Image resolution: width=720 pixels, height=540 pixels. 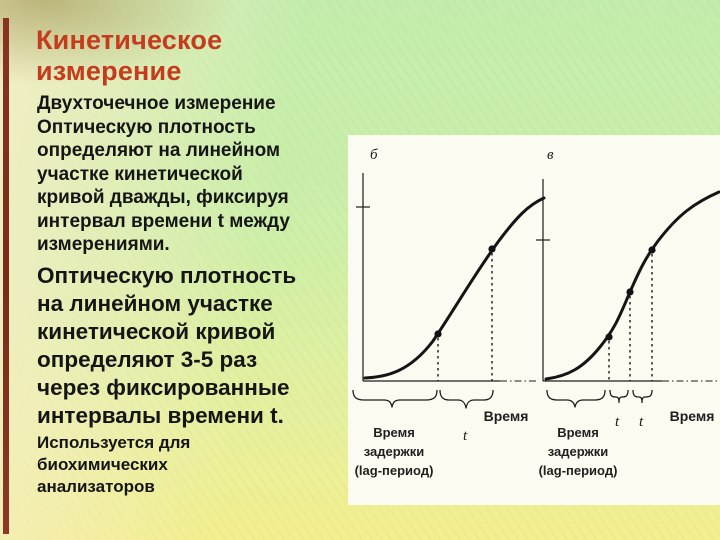 I want to click on text-line: интервал времени t между, so click(x=163, y=221).